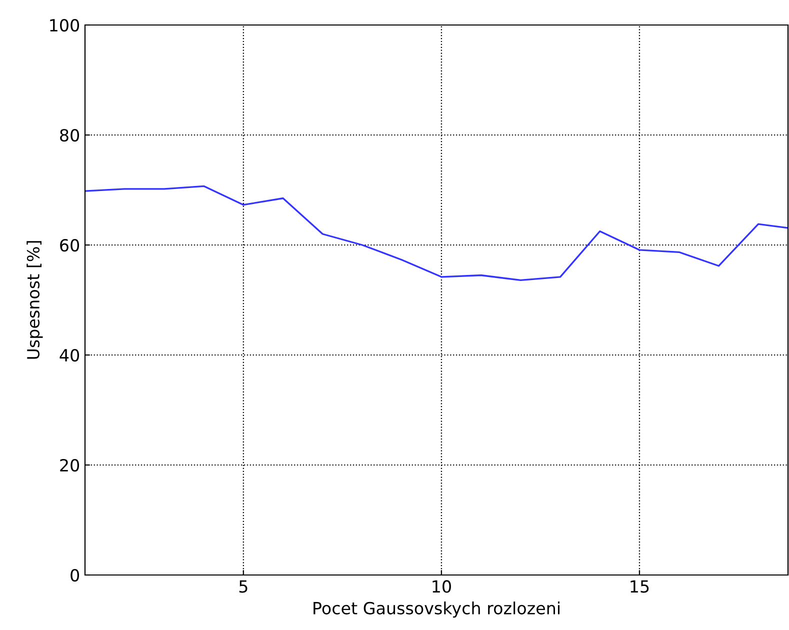 The image size is (789, 630). What do you see at coordinates (75, 575) in the screenshot?
I see `y-tick-label: 0` at bounding box center [75, 575].